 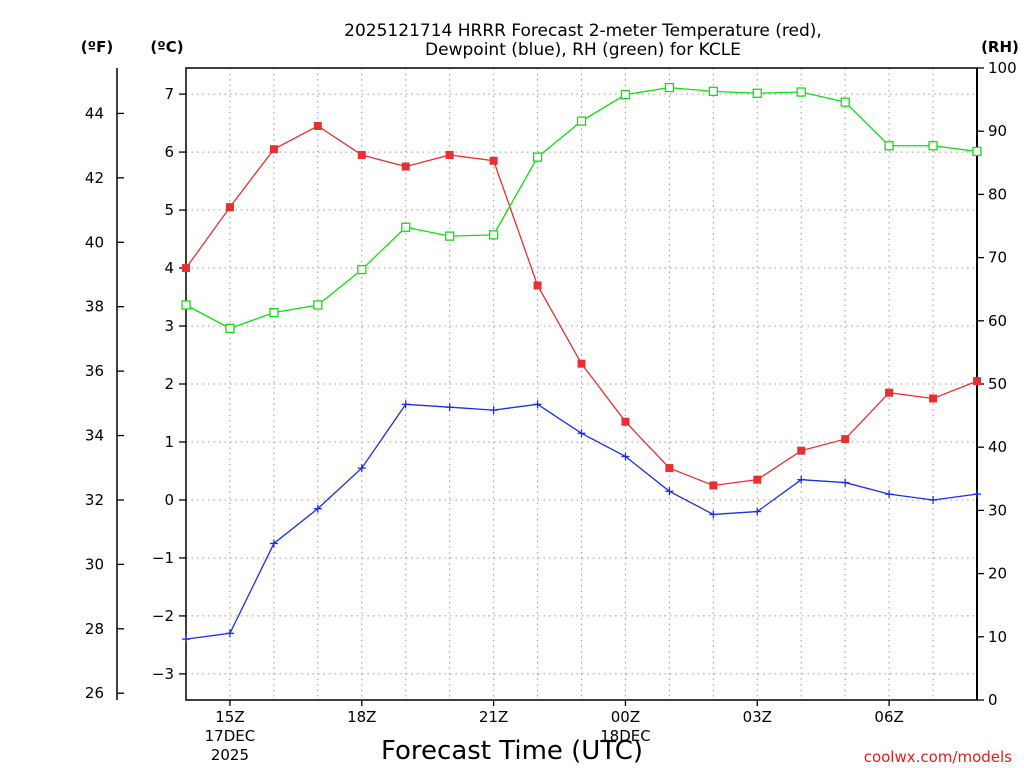 What do you see at coordinates (997, 321) in the screenshot?
I see `rh-tick-label: 60` at bounding box center [997, 321].